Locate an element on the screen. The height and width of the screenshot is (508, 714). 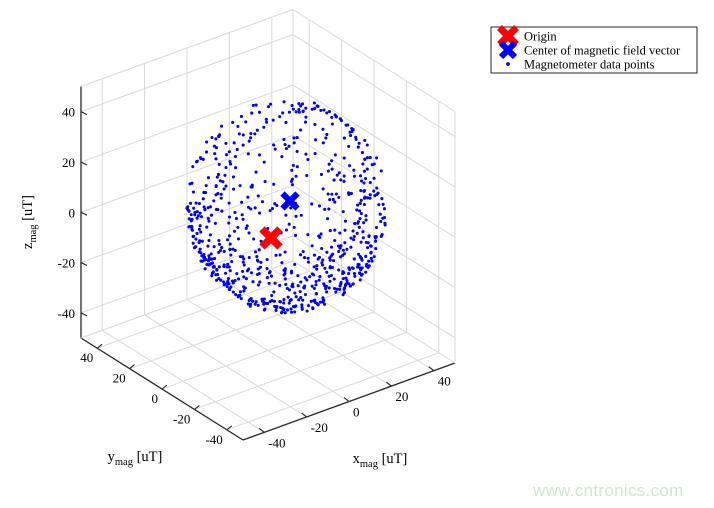
z-axis-label: zmag [uT] is located at coordinates (29, 222).